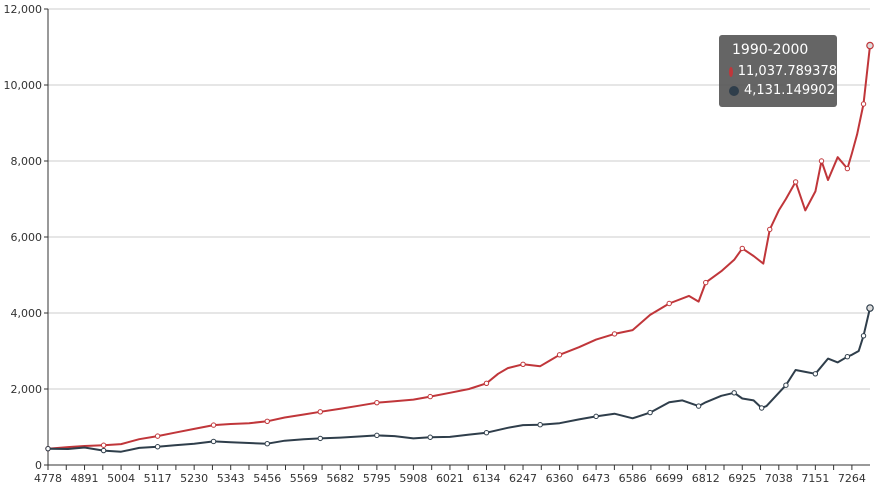  What do you see at coordinates (27, 161) in the screenshot?
I see `y-tick-label: 8,000` at bounding box center [27, 161].